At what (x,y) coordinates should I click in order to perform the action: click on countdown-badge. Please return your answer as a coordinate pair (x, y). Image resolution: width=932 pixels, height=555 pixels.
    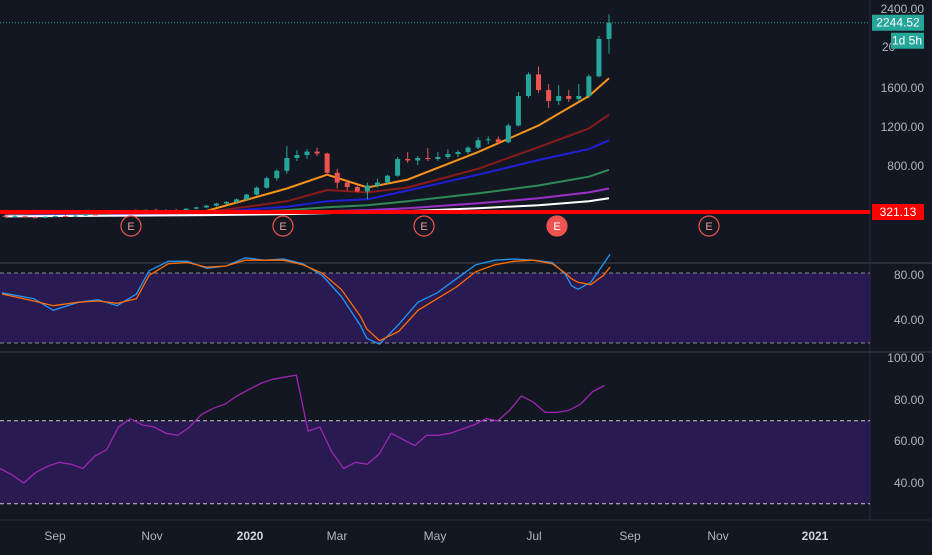
    Looking at the image, I should click on (907, 40).